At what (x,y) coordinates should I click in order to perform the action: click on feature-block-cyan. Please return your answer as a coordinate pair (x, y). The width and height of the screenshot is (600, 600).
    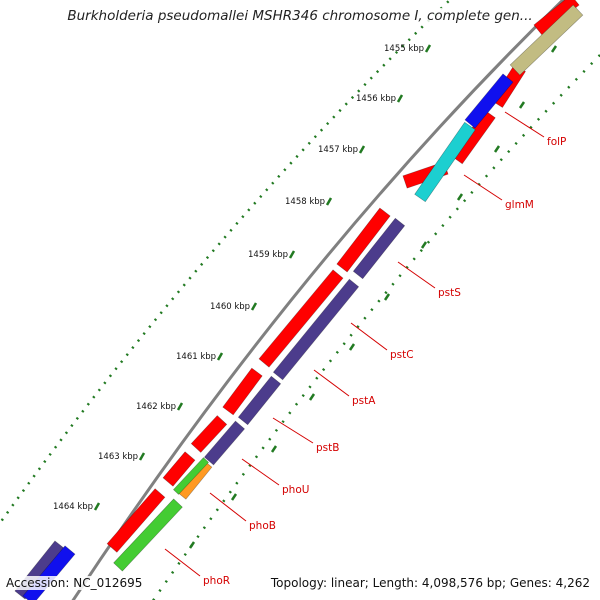
    Looking at the image, I should click on (445, 162).